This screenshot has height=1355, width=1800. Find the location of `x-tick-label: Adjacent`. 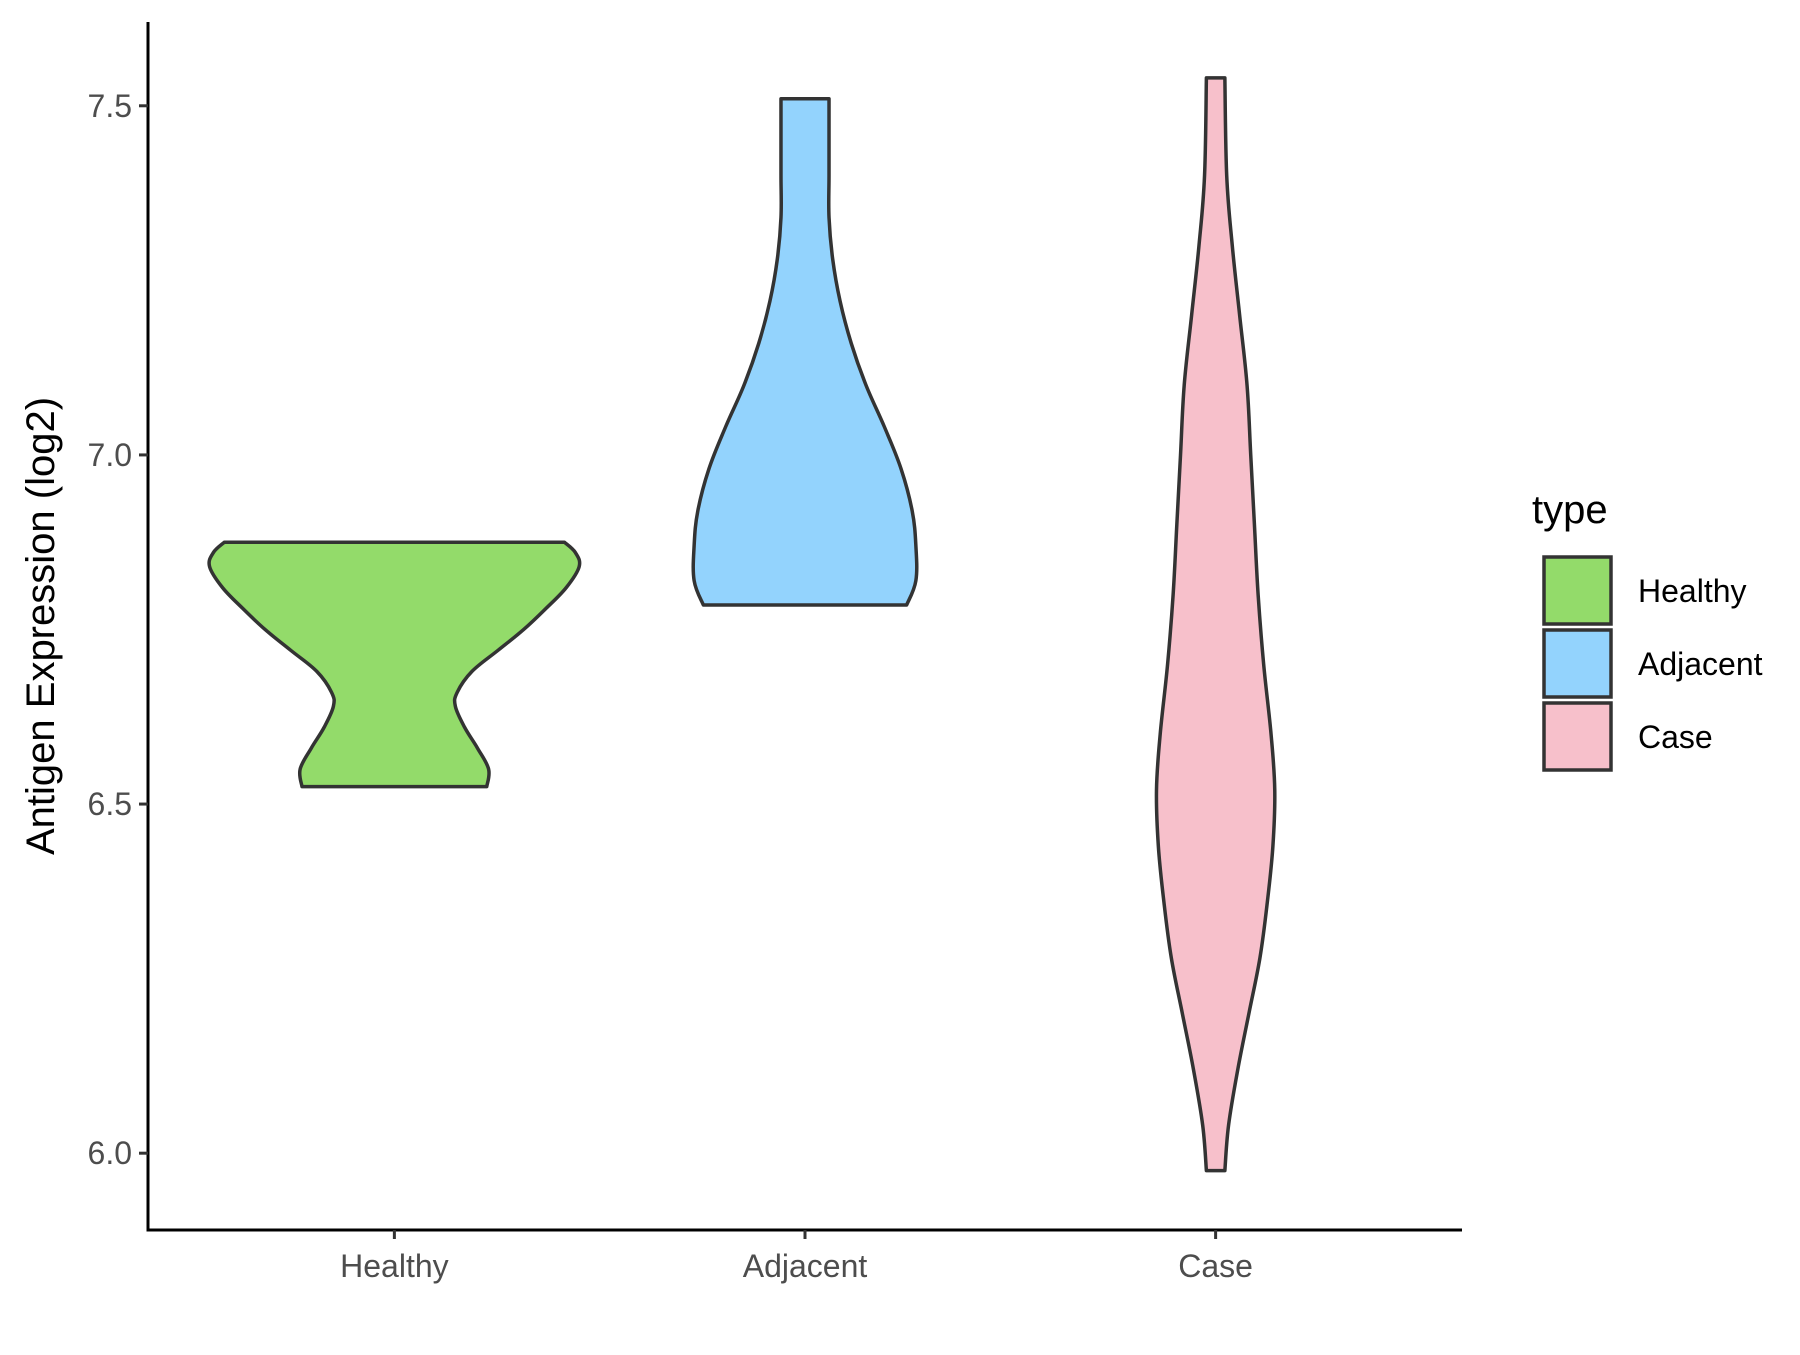

x-tick-label: Adjacent is located at coordinates (805, 1266).